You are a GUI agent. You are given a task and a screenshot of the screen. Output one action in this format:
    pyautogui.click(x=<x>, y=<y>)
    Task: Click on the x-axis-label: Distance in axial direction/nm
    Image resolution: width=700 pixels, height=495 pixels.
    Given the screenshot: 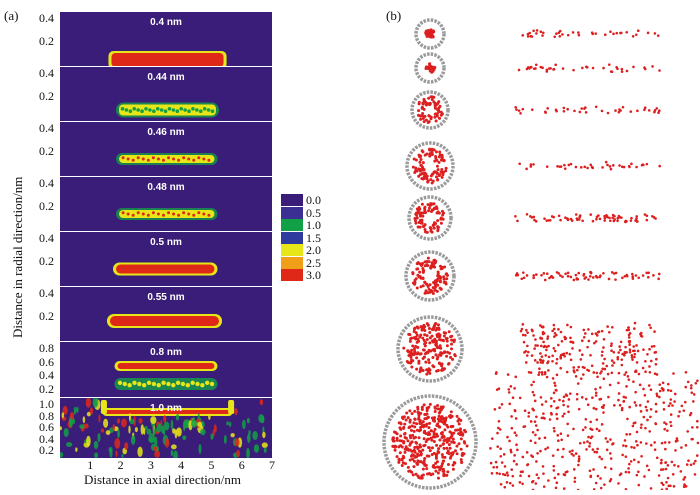 What is the action you would take?
    pyautogui.click(x=163, y=479)
    